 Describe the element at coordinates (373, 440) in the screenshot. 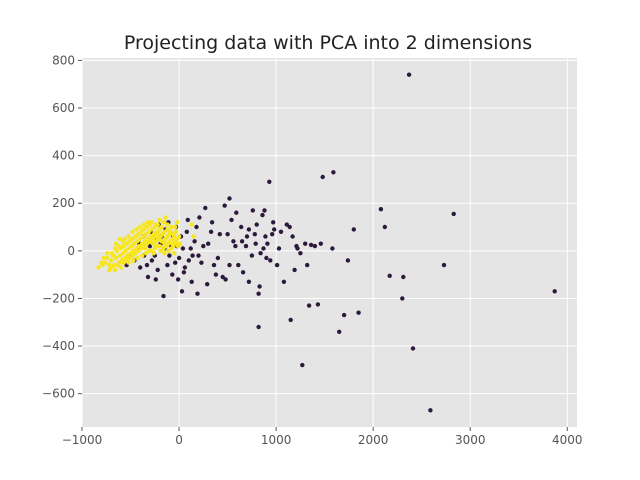

I see `x-tick-label: 2000` at that location.